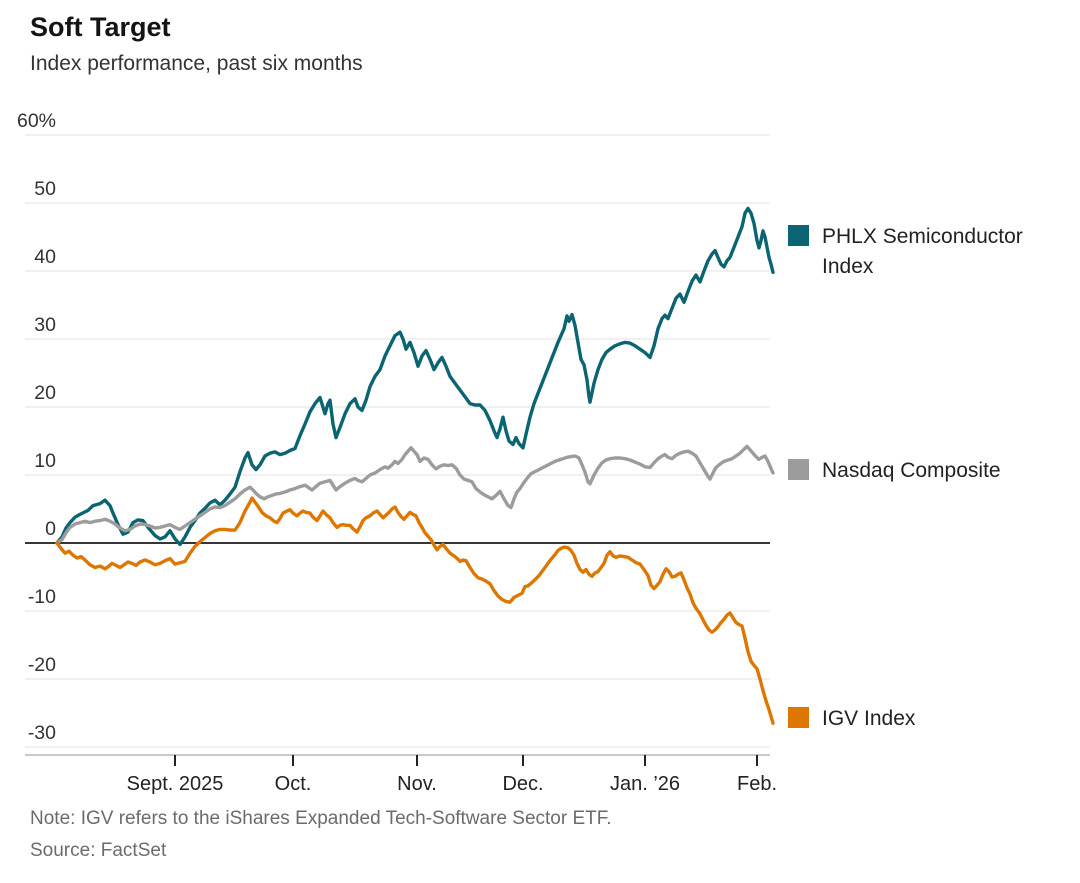 The height and width of the screenshot is (883, 1080). Describe the element at coordinates (42, 733) in the screenshot. I see `y-tick-label: -30` at that location.